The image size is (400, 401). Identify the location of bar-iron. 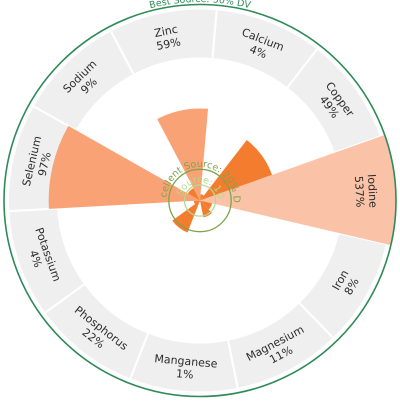
(206, 205).